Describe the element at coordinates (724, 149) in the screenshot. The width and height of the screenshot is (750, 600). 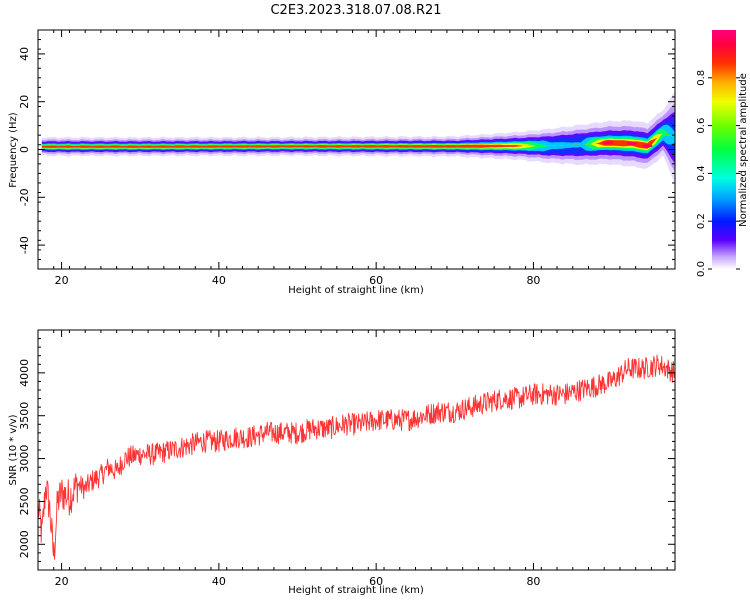
I see `colorbar-gradient` at that location.